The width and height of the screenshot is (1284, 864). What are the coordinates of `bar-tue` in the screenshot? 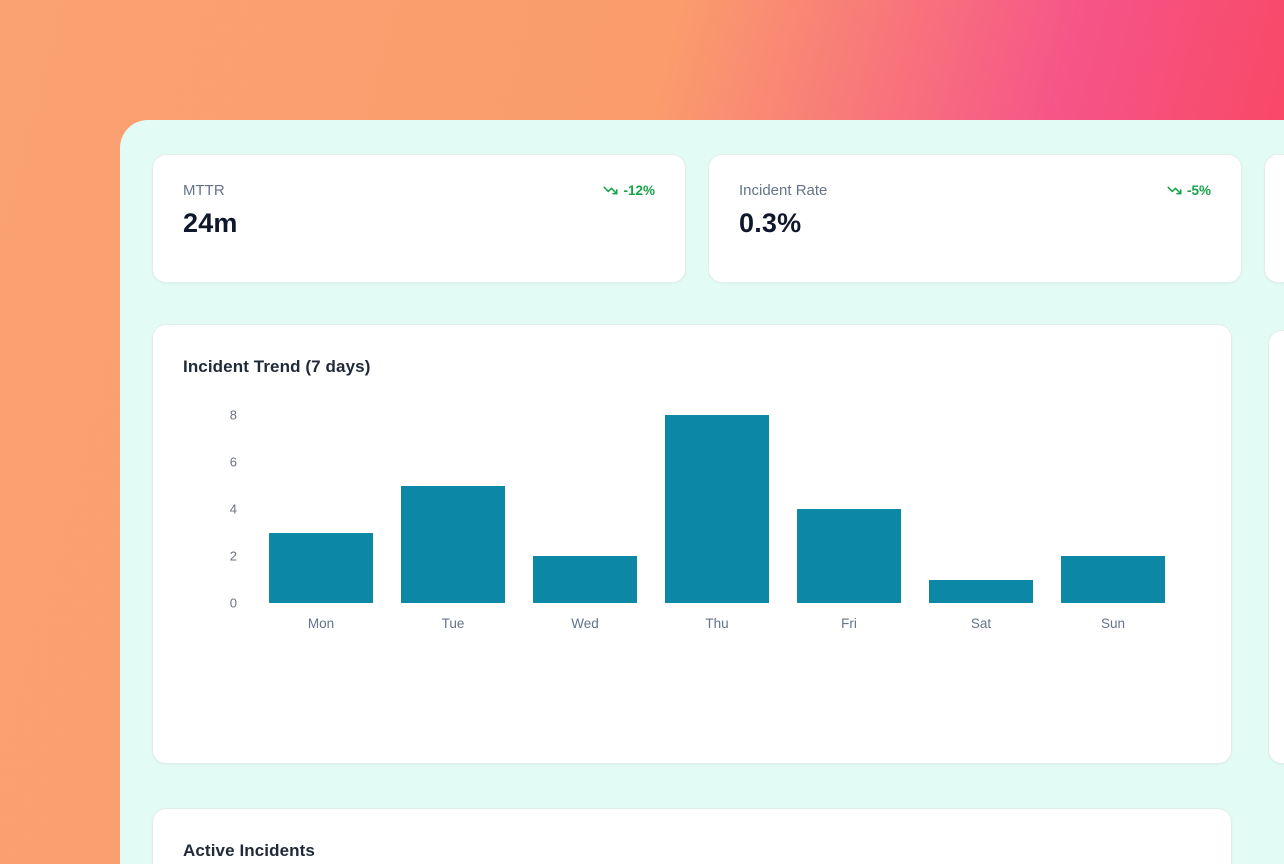 It's located at (453, 544).